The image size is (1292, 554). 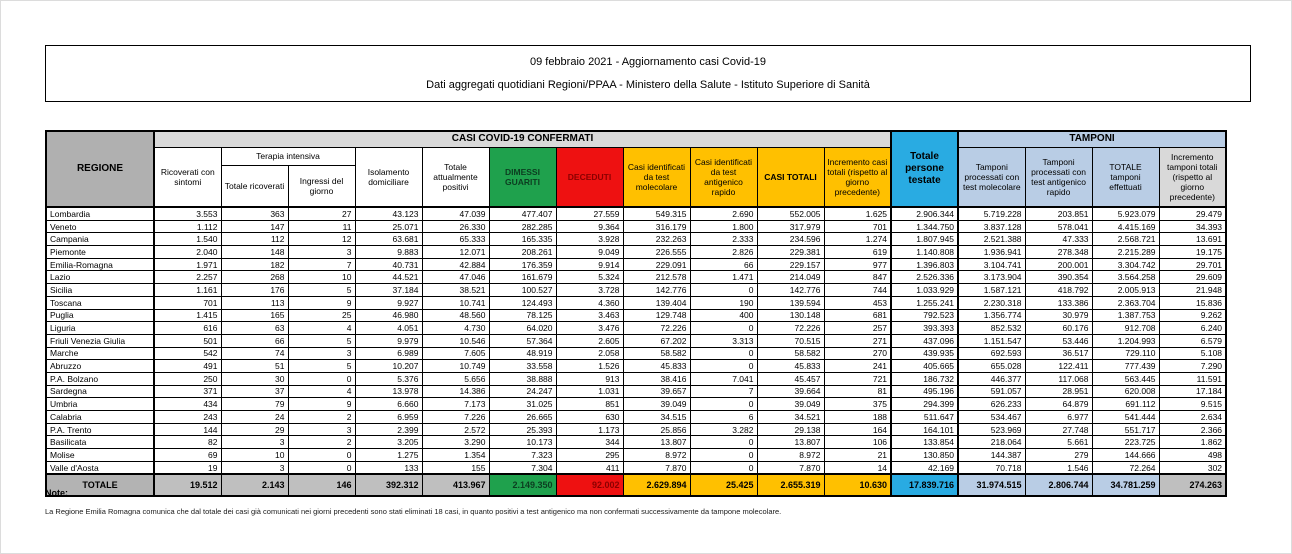 What do you see at coordinates (100, 404) in the screenshot?
I see `region-cell: Umbria` at bounding box center [100, 404].